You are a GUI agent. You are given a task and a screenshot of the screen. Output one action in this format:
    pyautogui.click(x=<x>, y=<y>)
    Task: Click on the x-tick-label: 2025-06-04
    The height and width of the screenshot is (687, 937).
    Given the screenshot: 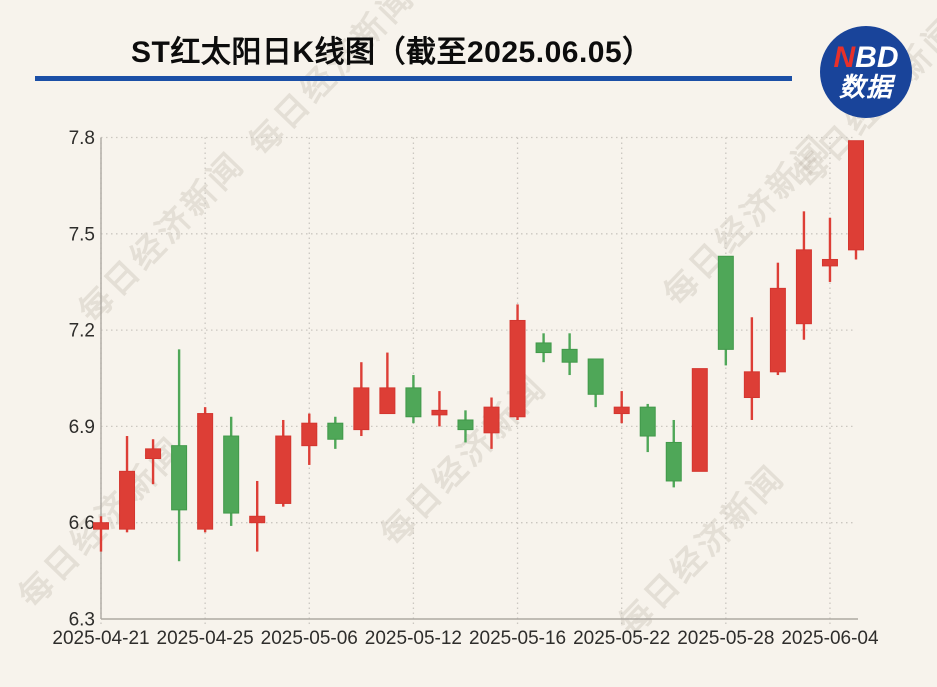 What is the action you would take?
    pyautogui.click(x=830, y=638)
    